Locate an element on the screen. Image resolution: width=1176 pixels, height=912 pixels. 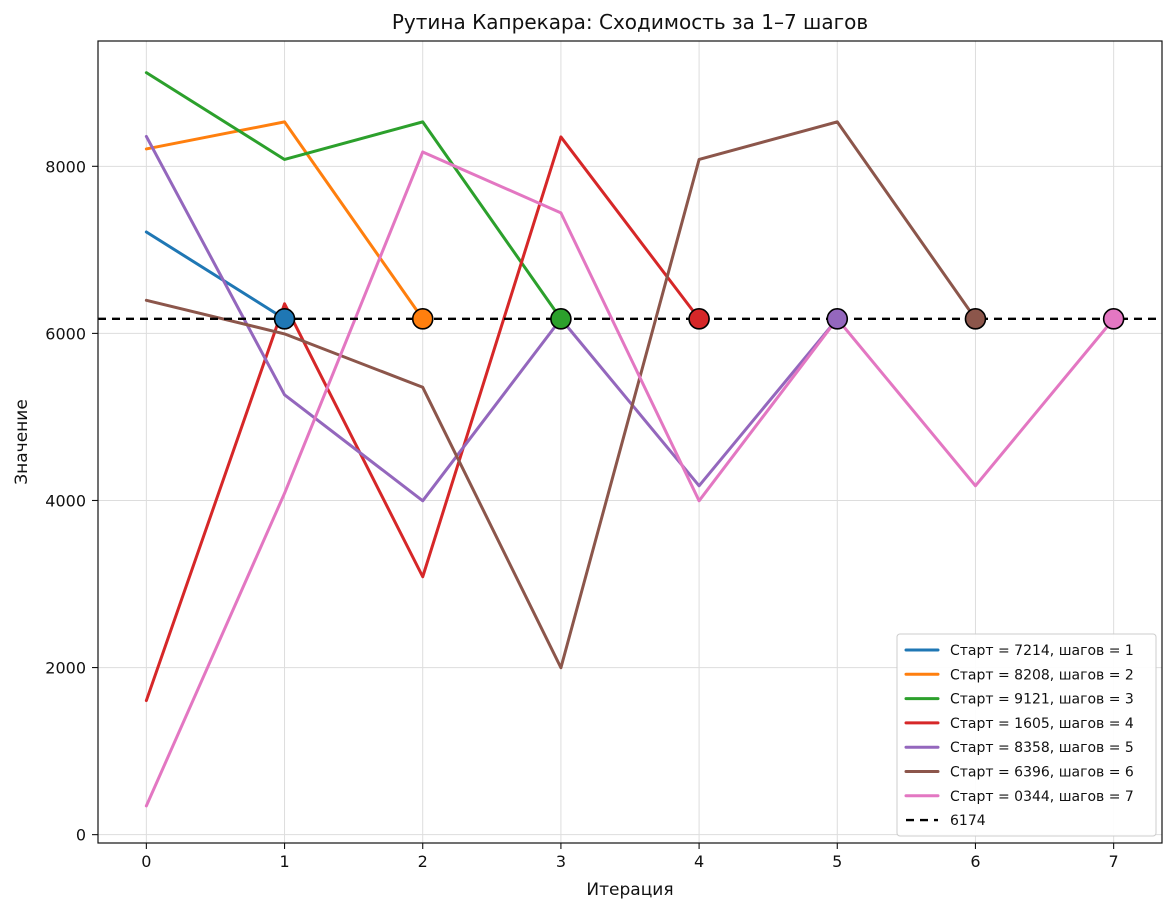
x-tick-label: 2 is located at coordinates (423, 861).